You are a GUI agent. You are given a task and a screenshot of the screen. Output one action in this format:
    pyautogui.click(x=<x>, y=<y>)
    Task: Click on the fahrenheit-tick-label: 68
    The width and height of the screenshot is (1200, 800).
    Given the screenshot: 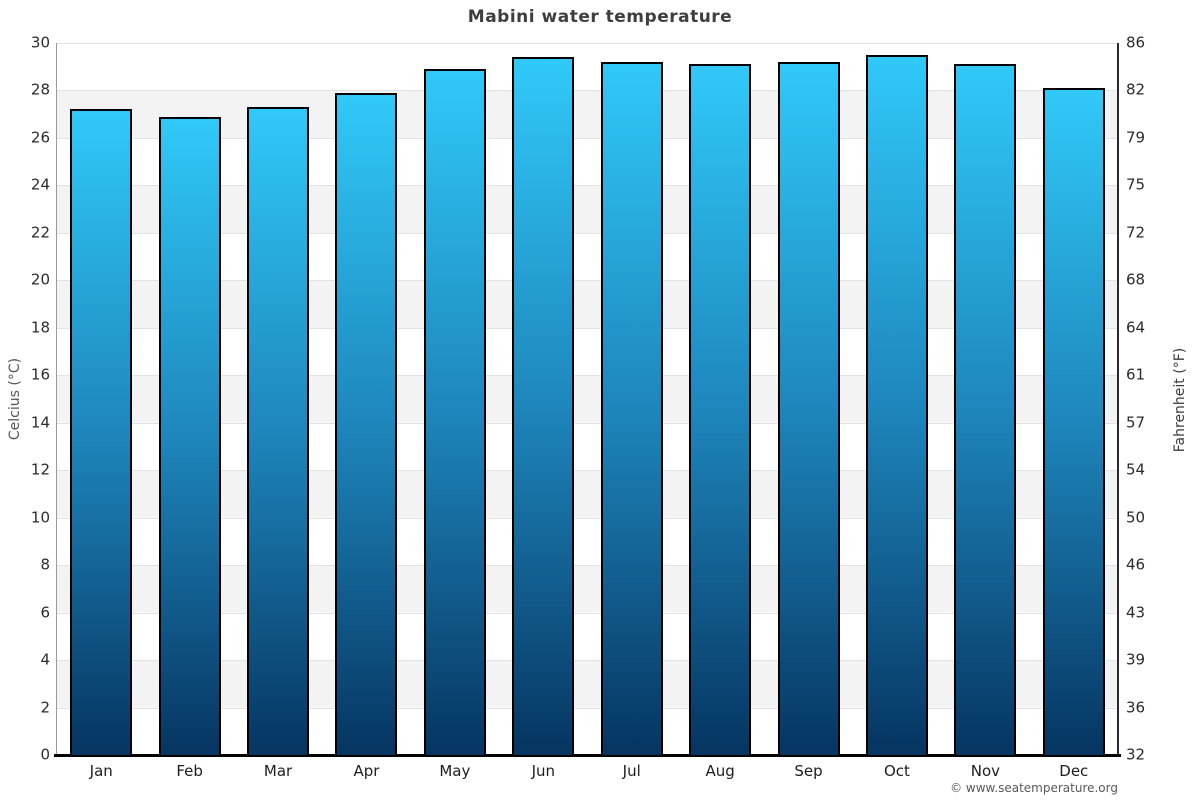 What is the action you would take?
    pyautogui.click(x=1136, y=279)
    